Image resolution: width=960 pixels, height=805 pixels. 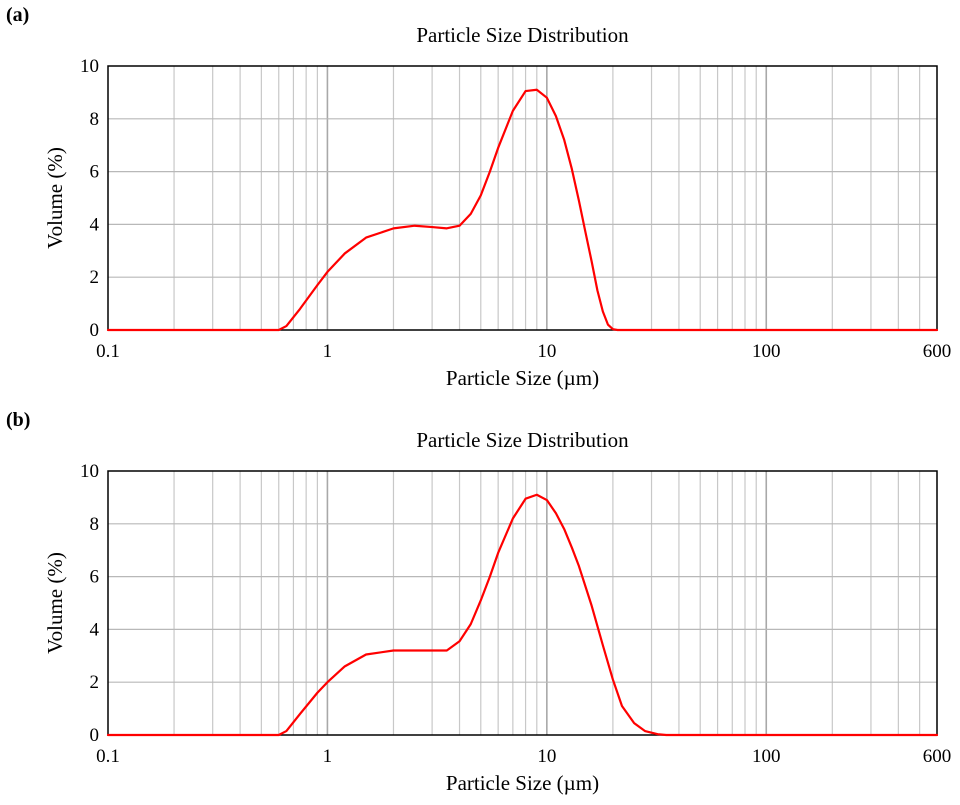 What do you see at coordinates (18, 15) in the screenshot?
I see `panel-label: (a)` at bounding box center [18, 15].